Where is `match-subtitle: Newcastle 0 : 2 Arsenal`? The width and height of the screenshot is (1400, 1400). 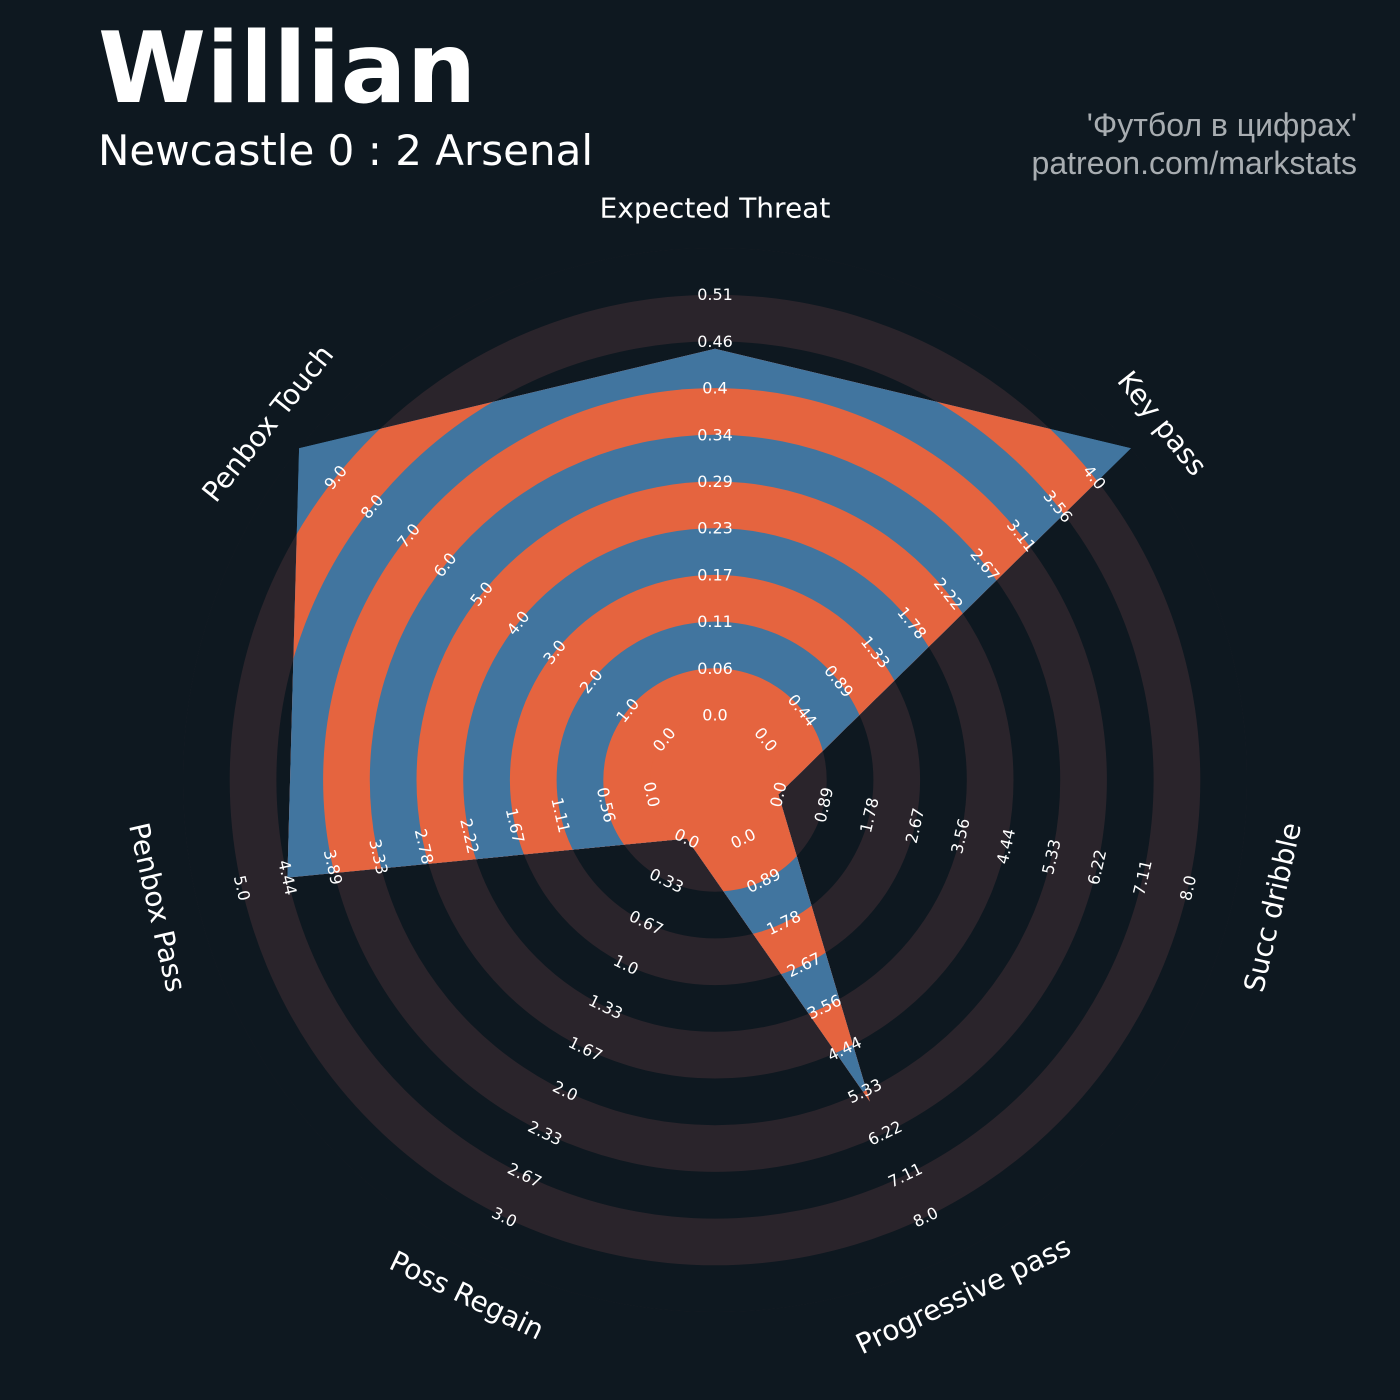
match-subtitle: Newcastle 0 : 2 Arsenal is located at coordinates (346, 150).